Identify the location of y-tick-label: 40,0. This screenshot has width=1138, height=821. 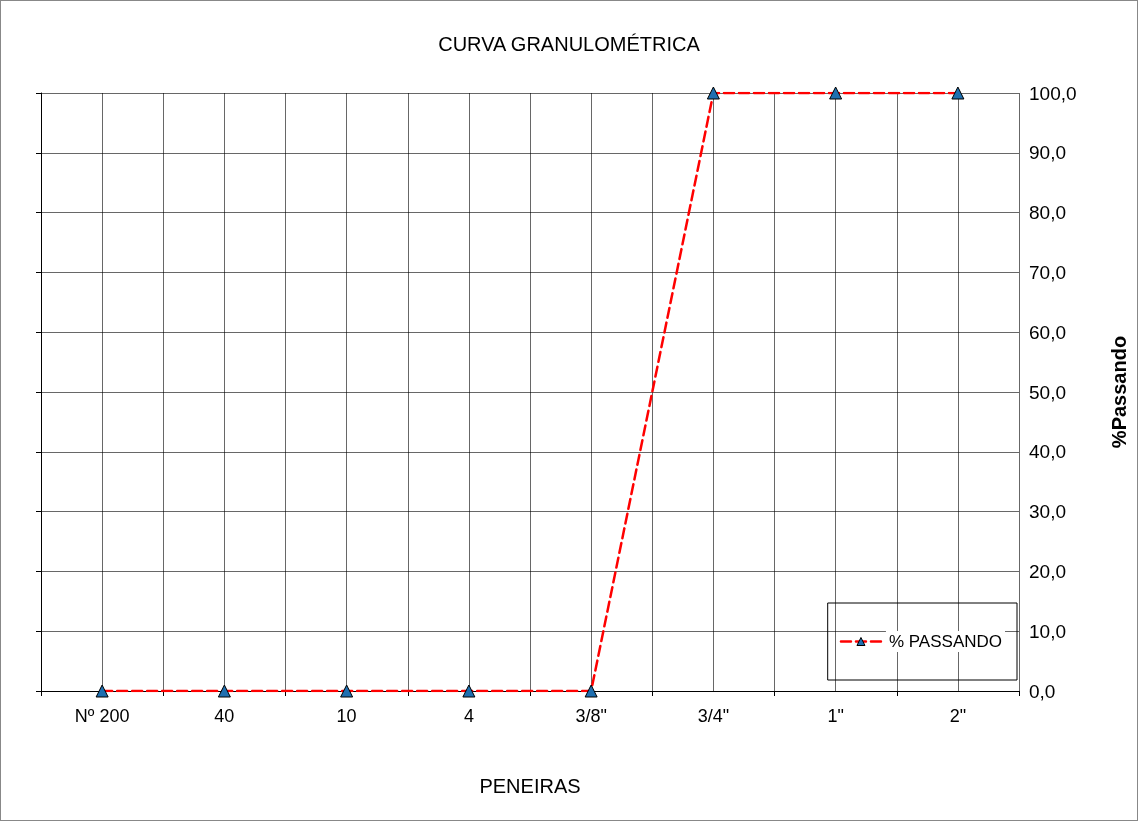
(1047, 452).